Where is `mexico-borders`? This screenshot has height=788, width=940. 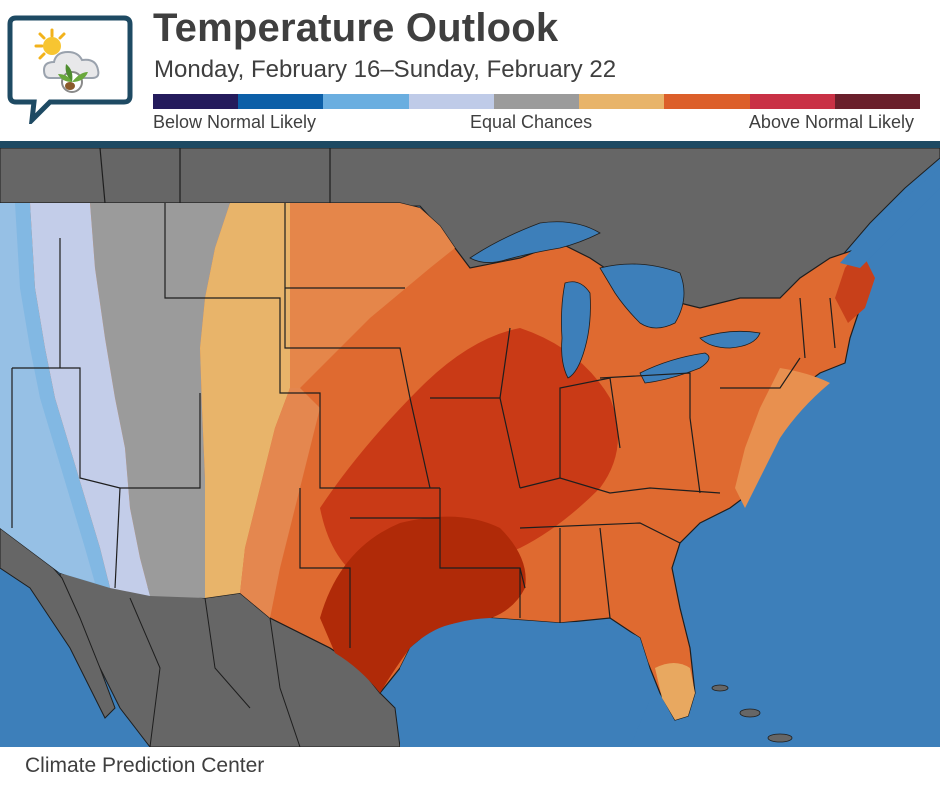
mexico-borders is located at coordinates (215, 672).